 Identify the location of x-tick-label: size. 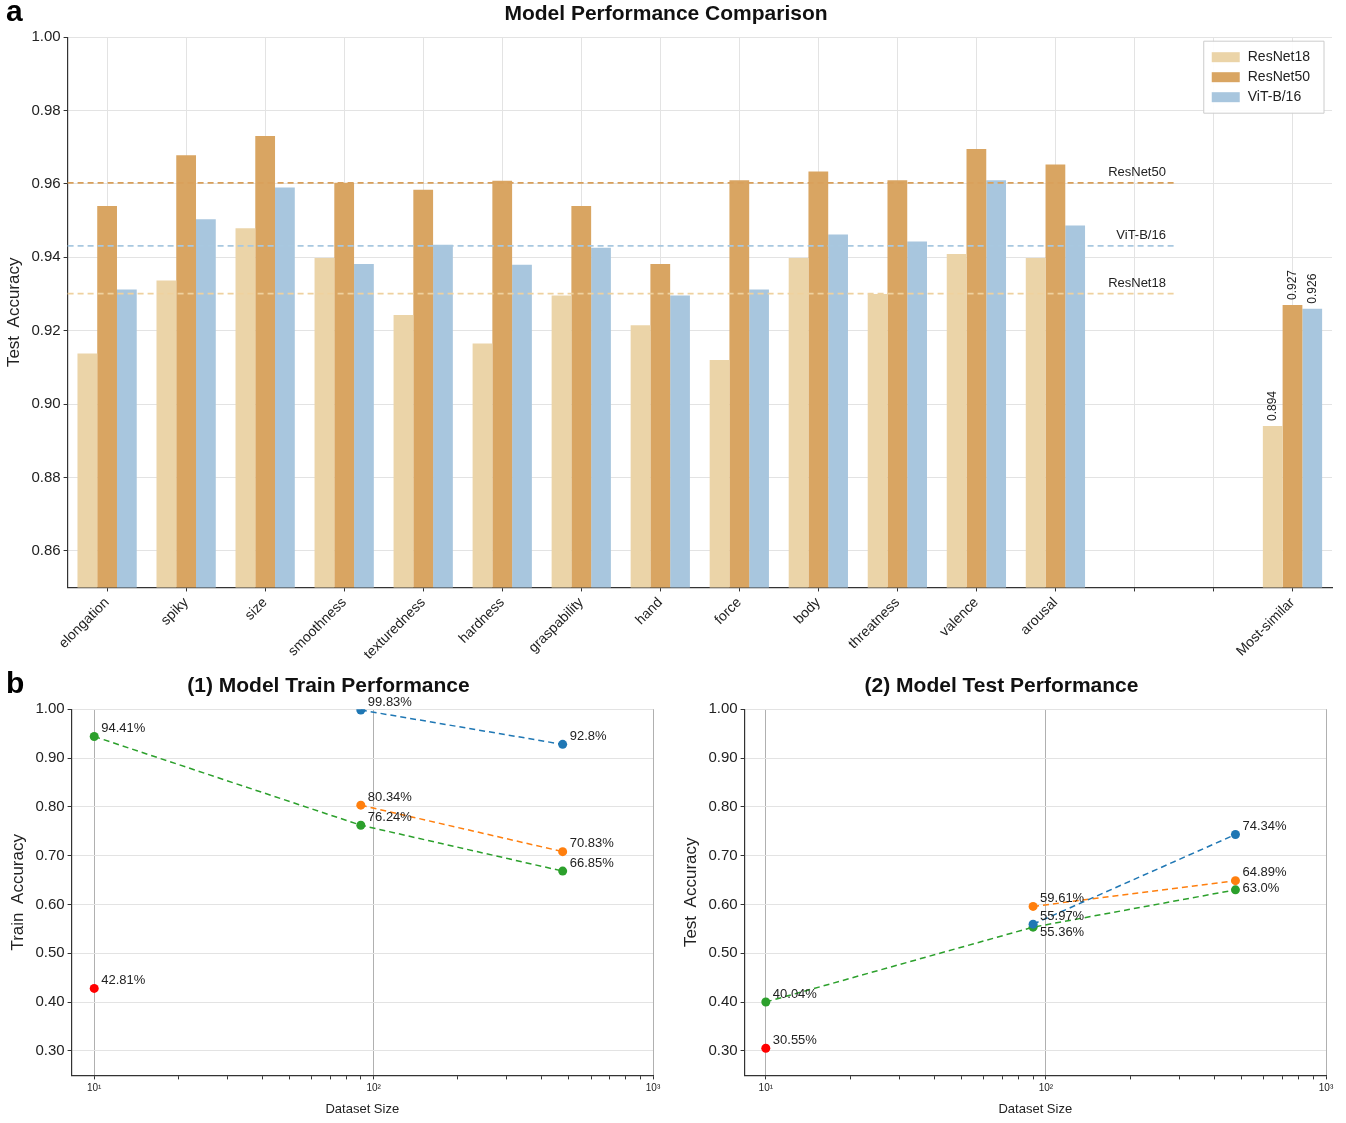
(256, 608).